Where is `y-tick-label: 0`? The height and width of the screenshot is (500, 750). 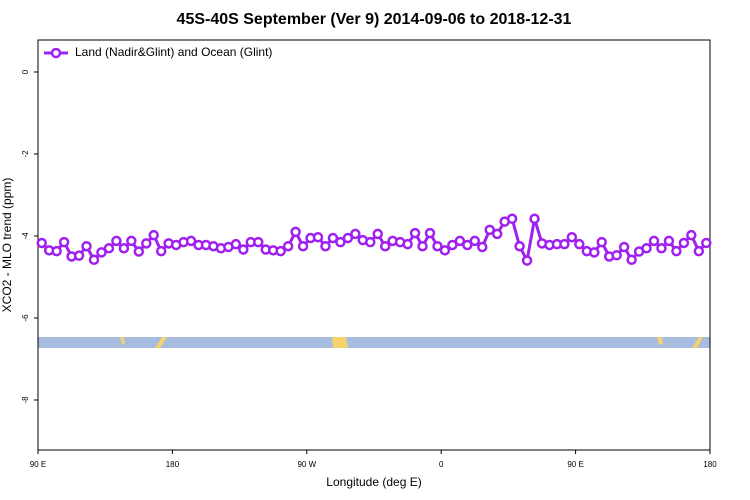
y-tick-label: 0 is located at coordinates (25, 71).